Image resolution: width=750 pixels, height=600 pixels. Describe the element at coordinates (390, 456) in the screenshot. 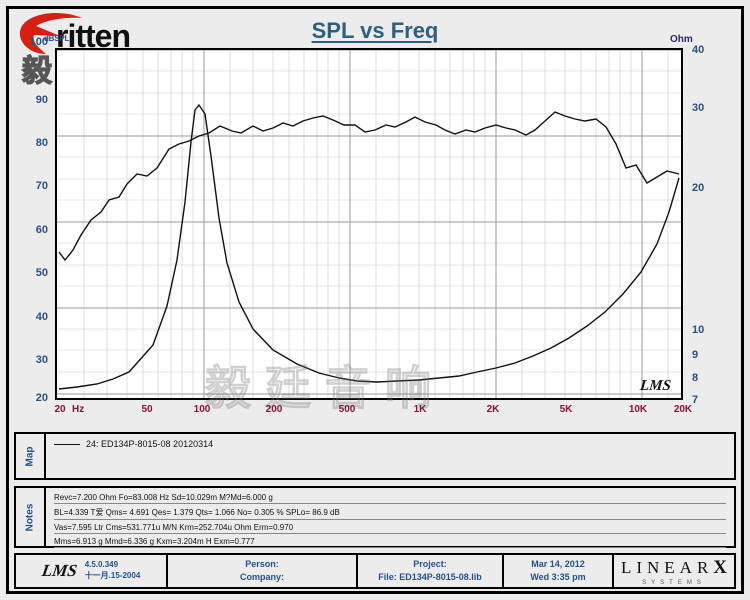

I see `map-body: 24: ED134P-8015-08 20120314` at that location.